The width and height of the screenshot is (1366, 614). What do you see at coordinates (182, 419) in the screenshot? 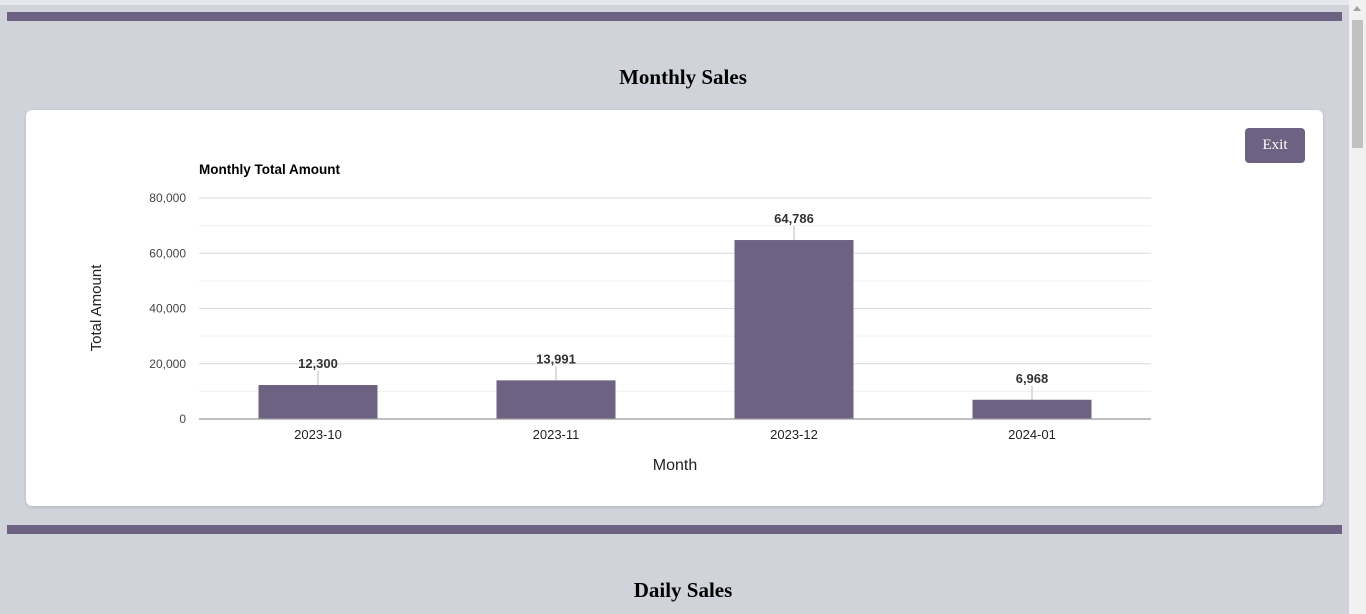
I see `y-tick-label: 0` at bounding box center [182, 419].